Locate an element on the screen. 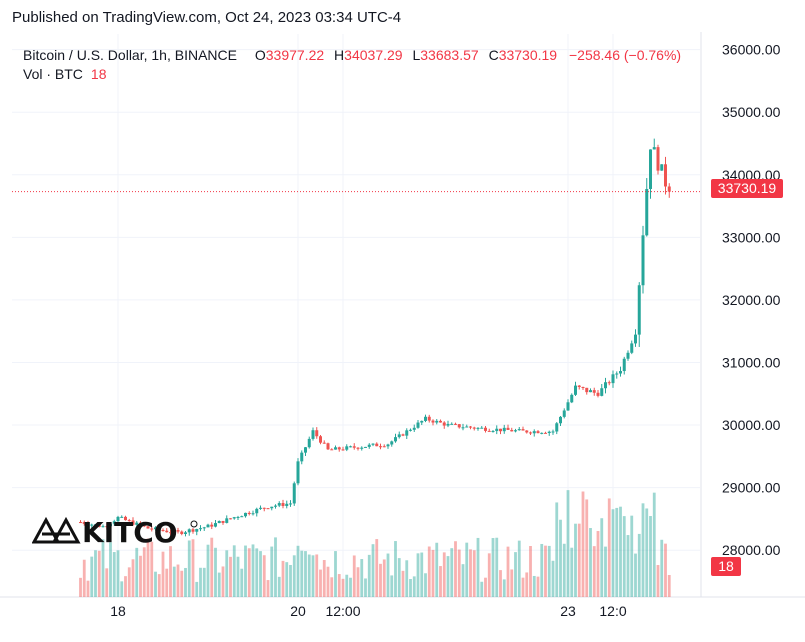  last-price-tag: 33730.19 is located at coordinates (747, 188).